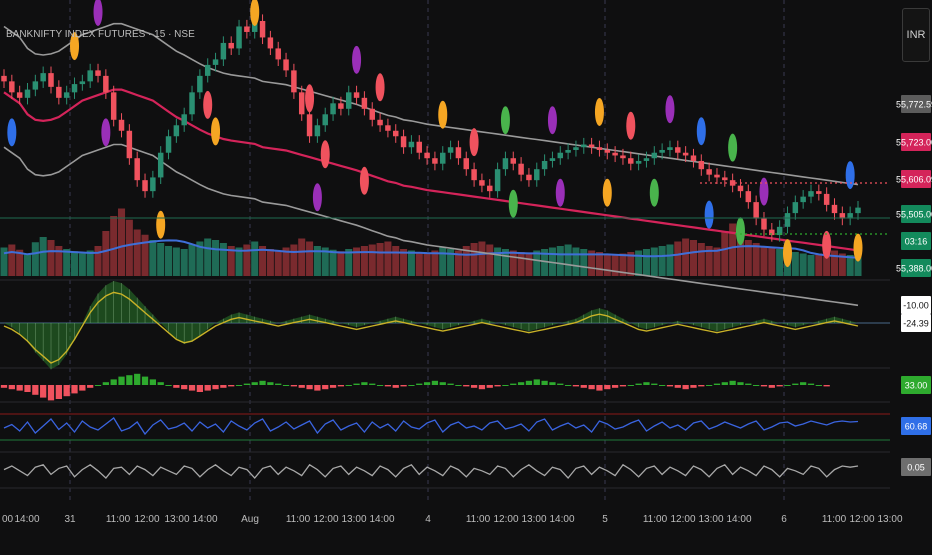 The height and width of the screenshot is (555, 932). Describe the element at coordinates (916, 427) in the screenshot. I see `rsi-label: 60.68` at that location.